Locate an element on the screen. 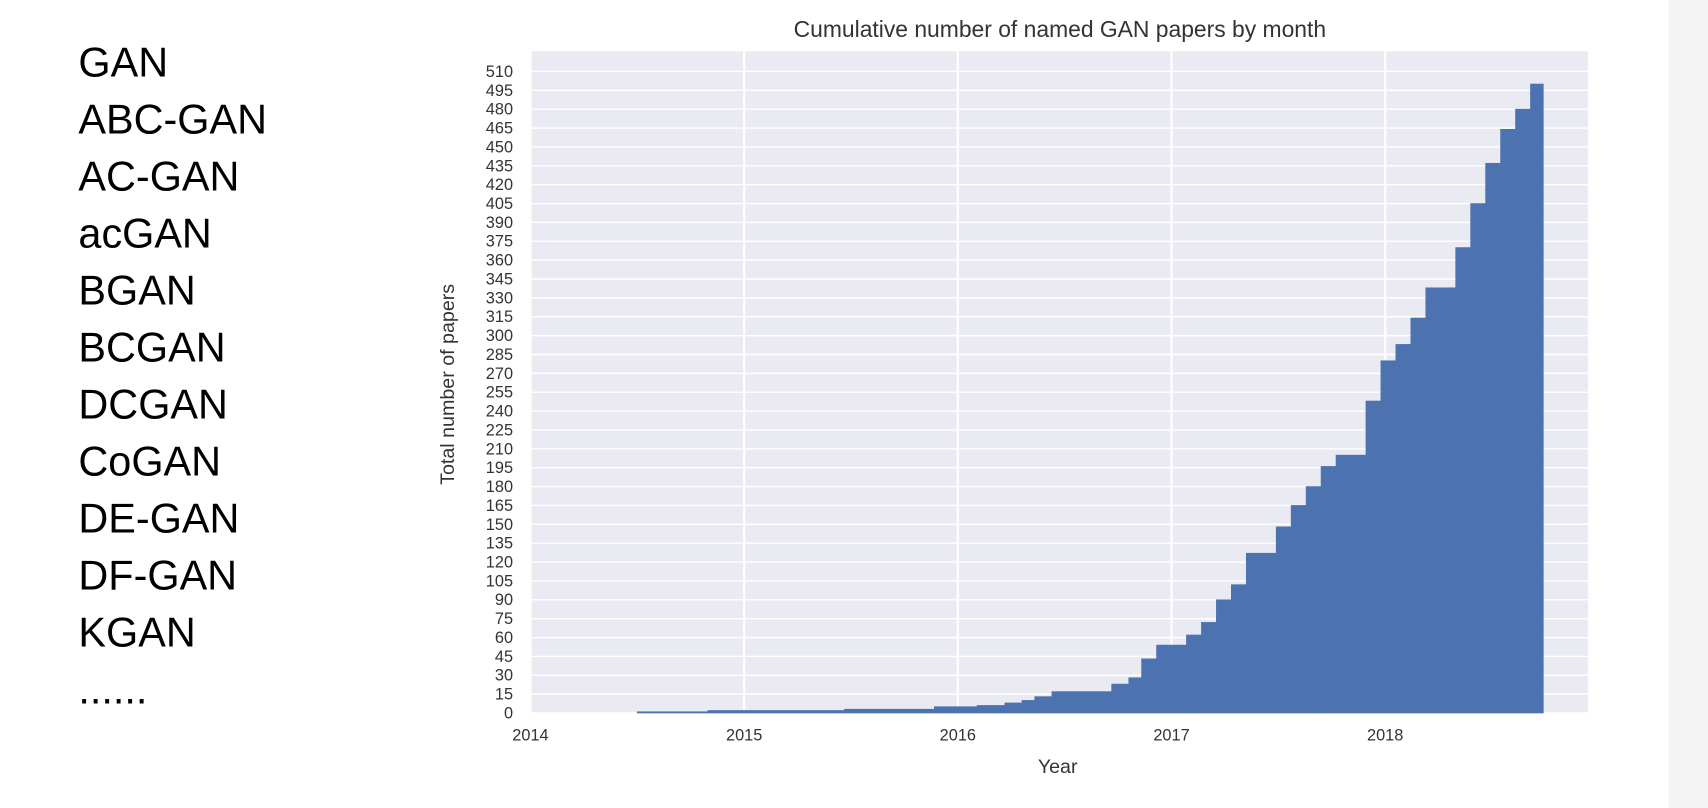  y-tick-label: 15 is located at coordinates (504, 695).